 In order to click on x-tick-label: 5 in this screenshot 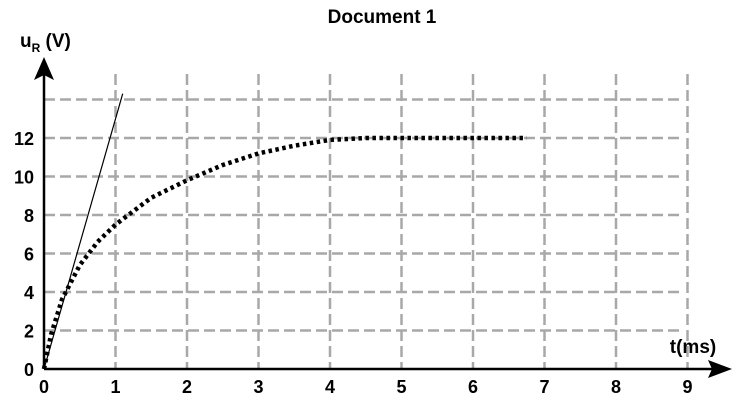, I will do `click(401, 387)`.